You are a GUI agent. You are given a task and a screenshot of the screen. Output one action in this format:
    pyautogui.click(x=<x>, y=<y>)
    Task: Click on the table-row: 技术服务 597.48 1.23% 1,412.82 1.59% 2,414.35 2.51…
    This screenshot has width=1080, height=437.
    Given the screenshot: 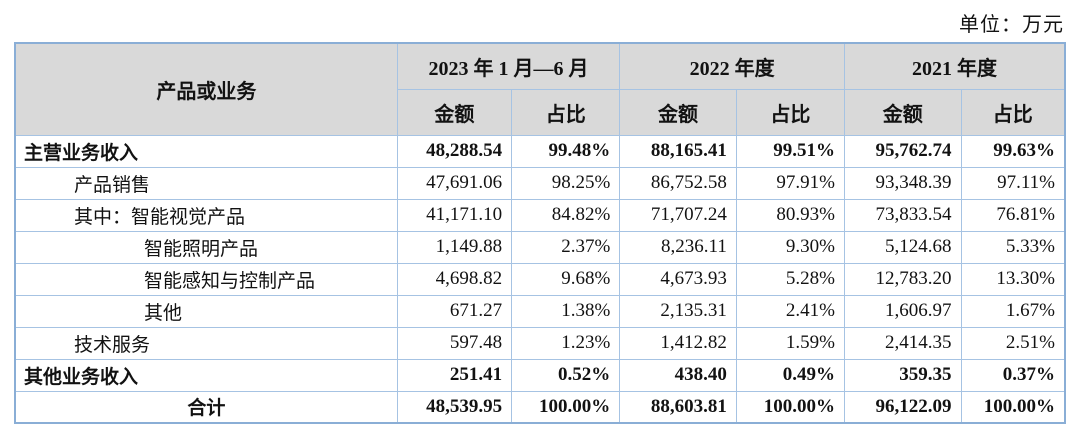 What is the action you would take?
    pyautogui.click(x=540, y=343)
    